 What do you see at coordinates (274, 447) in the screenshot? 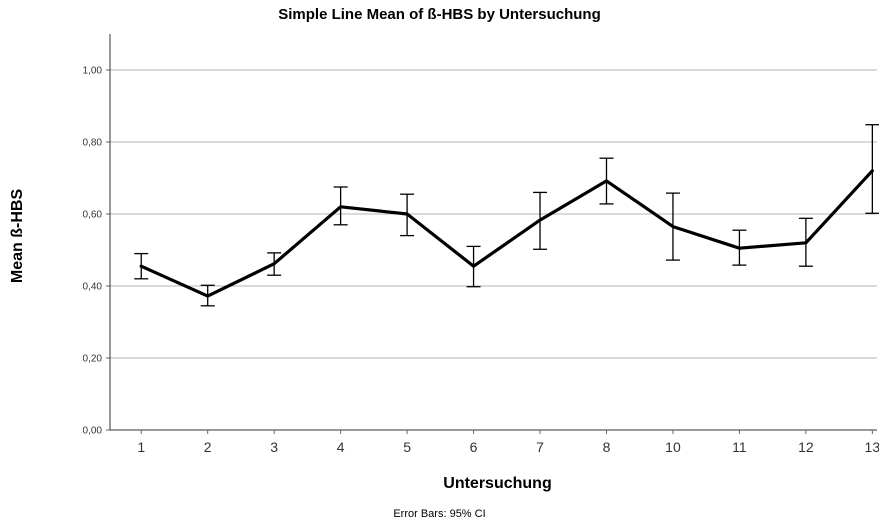
I see `x-tick-label: 3` at bounding box center [274, 447].